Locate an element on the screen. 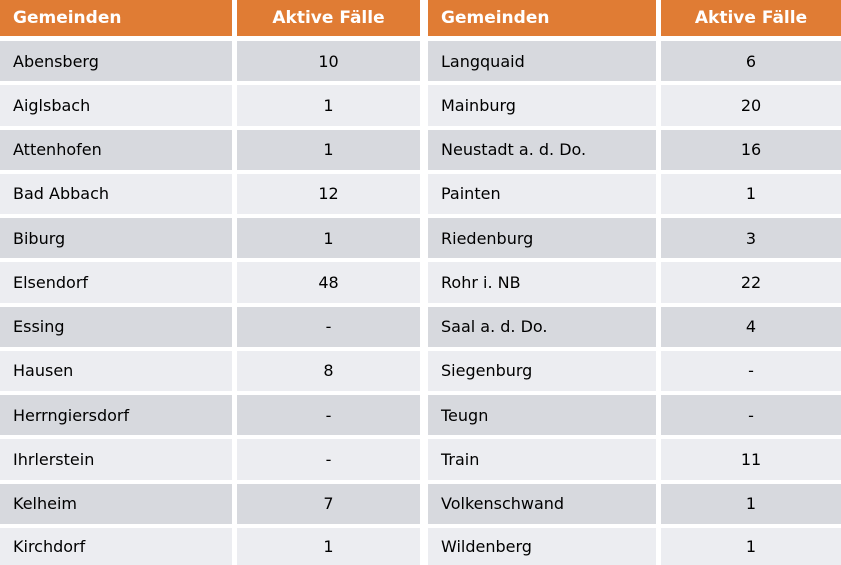  municipality-cell: Essing is located at coordinates (118, 328).